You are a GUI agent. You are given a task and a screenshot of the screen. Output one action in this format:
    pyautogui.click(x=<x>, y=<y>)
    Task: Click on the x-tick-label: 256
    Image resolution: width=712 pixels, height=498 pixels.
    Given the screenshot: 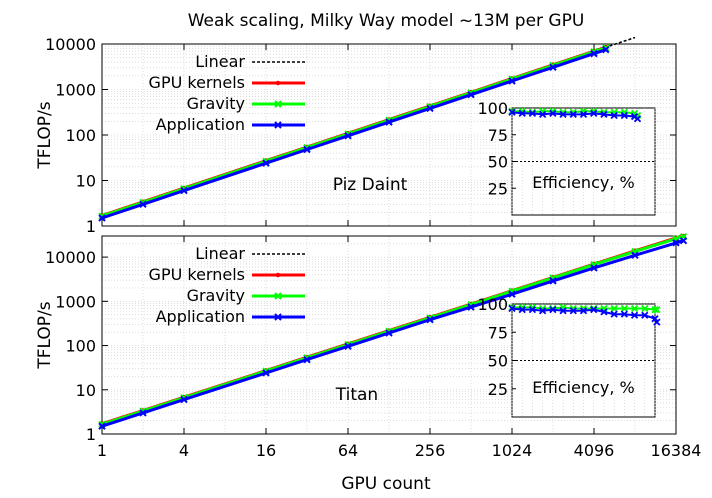 What is the action you would take?
    pyautogui.click(x=430, y=450)
    